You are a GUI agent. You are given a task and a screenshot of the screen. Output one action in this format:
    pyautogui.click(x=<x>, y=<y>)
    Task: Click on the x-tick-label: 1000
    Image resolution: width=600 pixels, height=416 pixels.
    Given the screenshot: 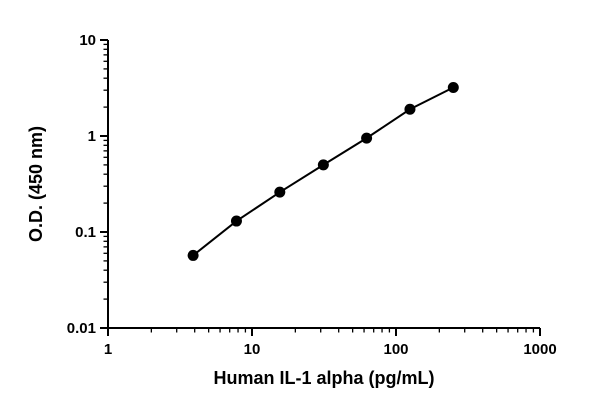 What is the action you would take?
    pyautogui.click(x=539, y=349)
    